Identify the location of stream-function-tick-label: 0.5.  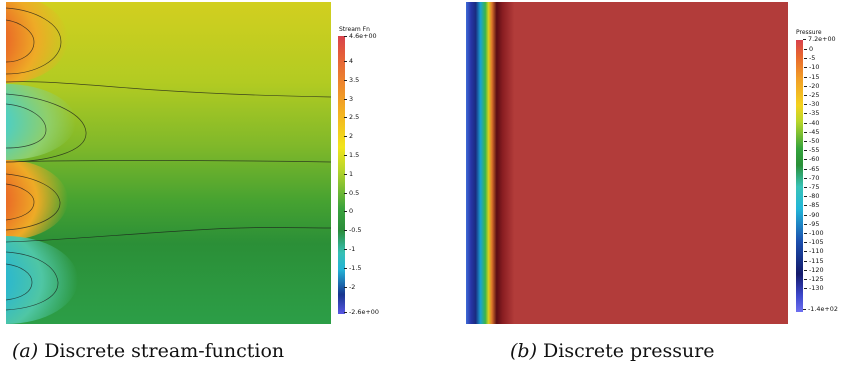
(351, 192).